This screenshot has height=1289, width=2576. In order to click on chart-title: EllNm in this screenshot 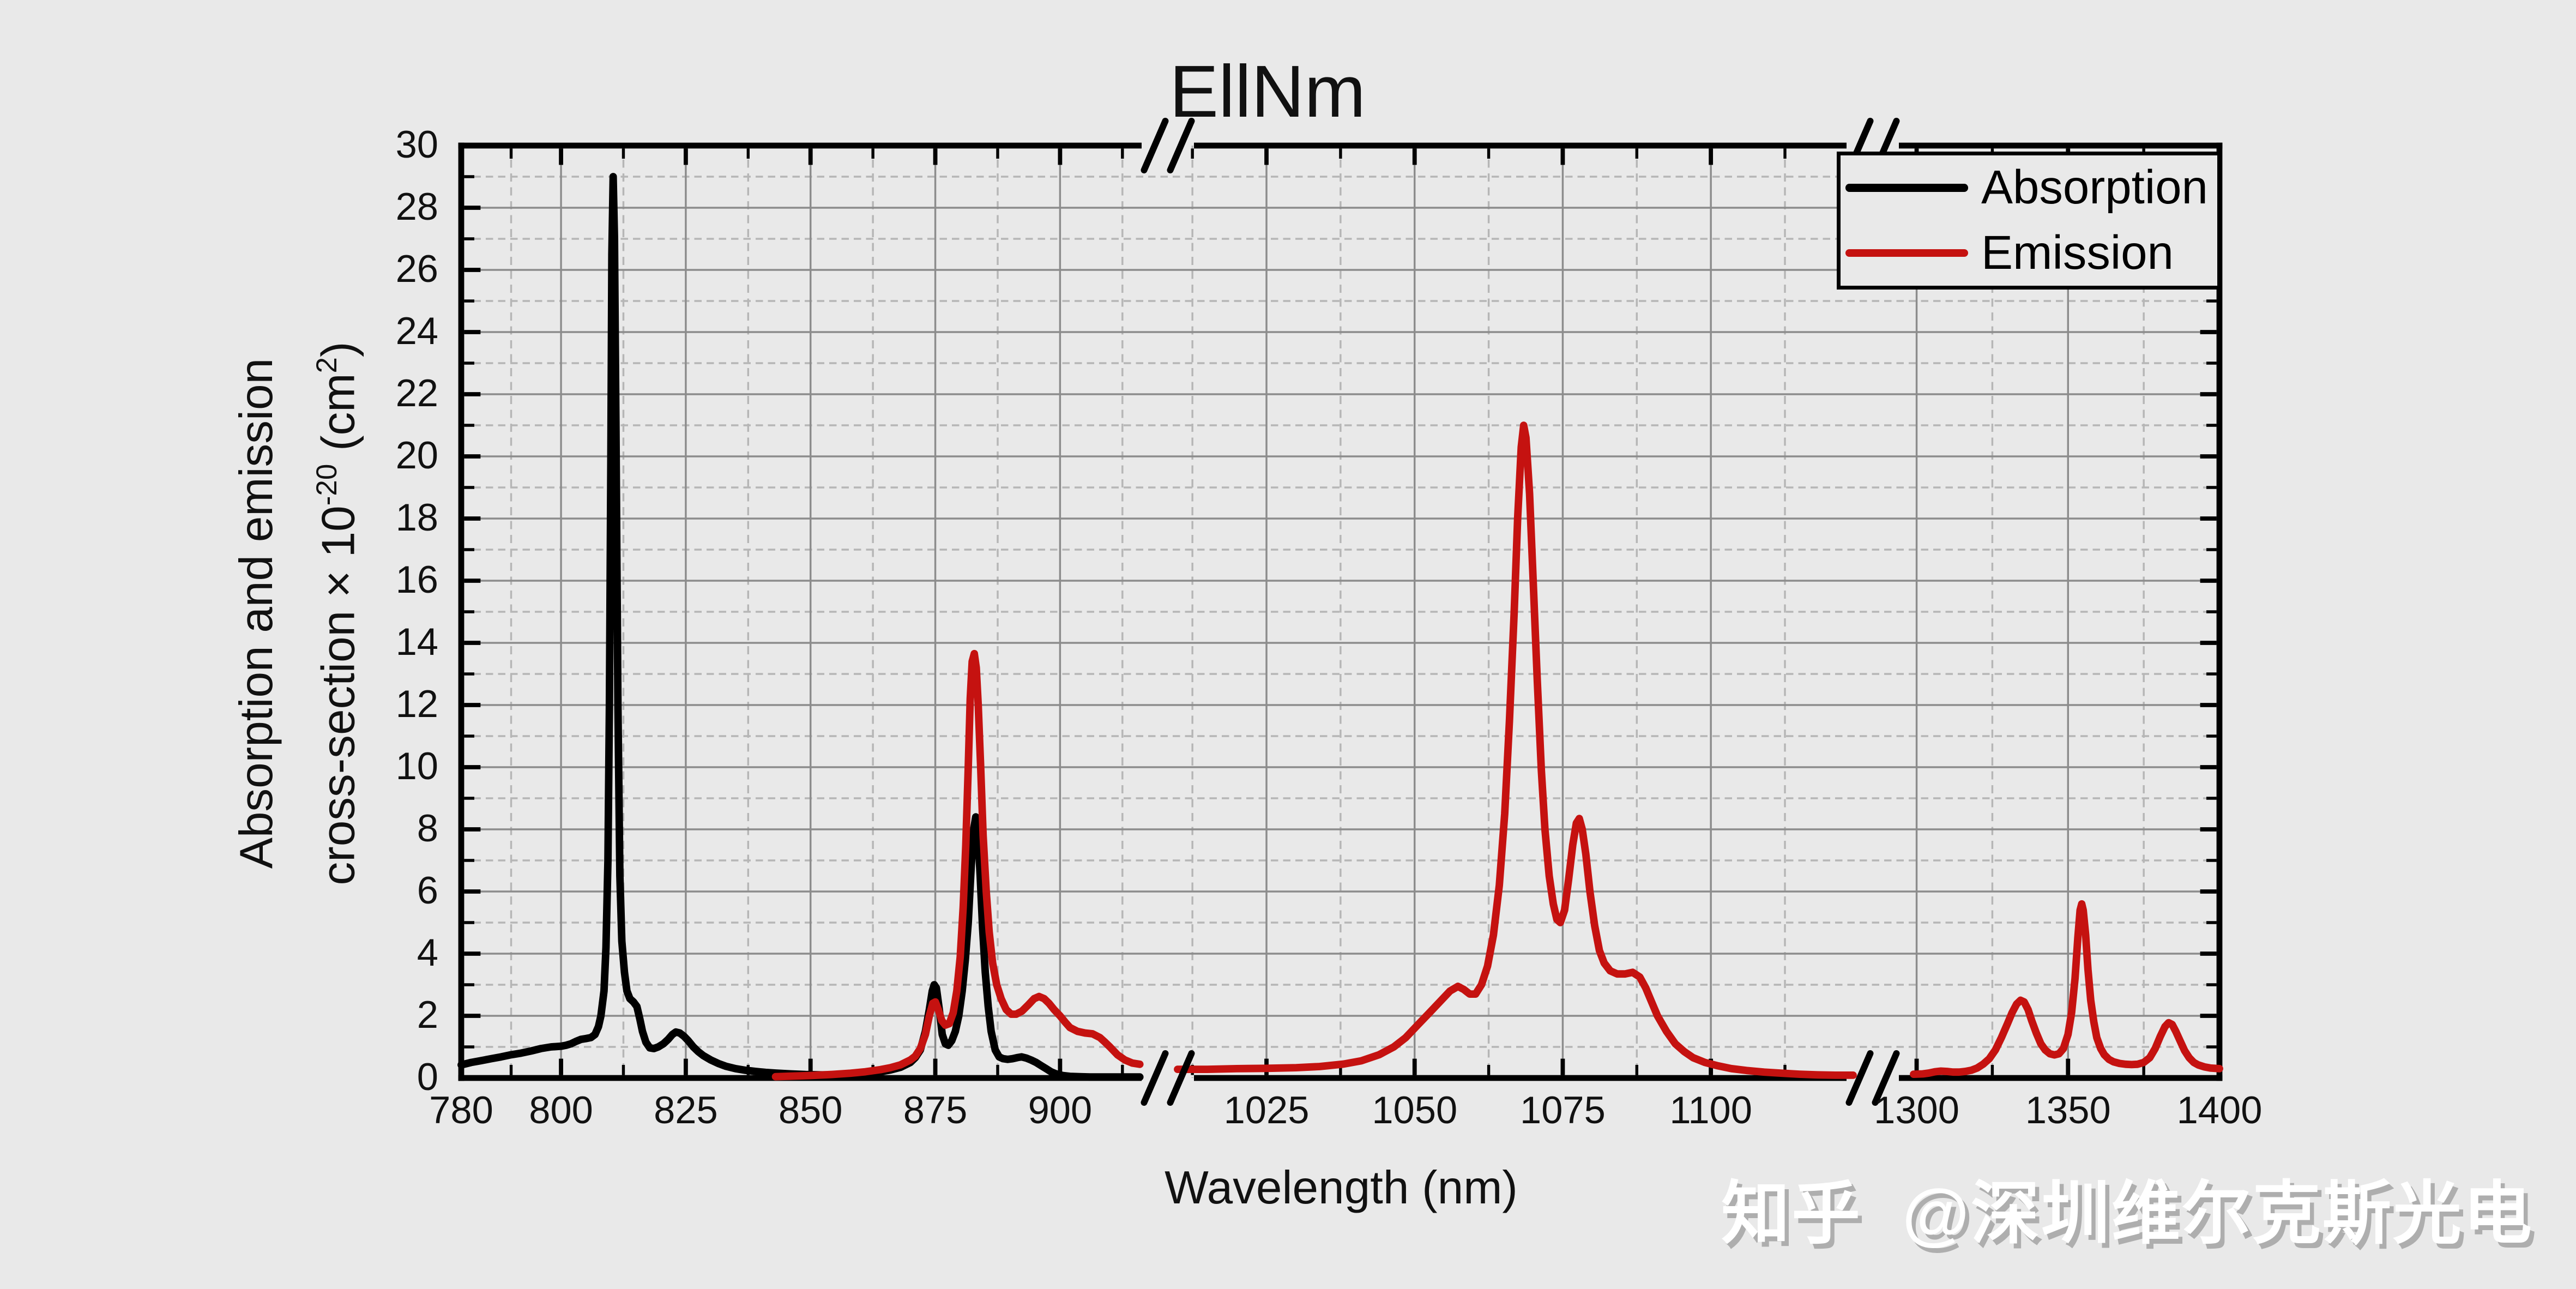, I will do `click(1267, 91)`.